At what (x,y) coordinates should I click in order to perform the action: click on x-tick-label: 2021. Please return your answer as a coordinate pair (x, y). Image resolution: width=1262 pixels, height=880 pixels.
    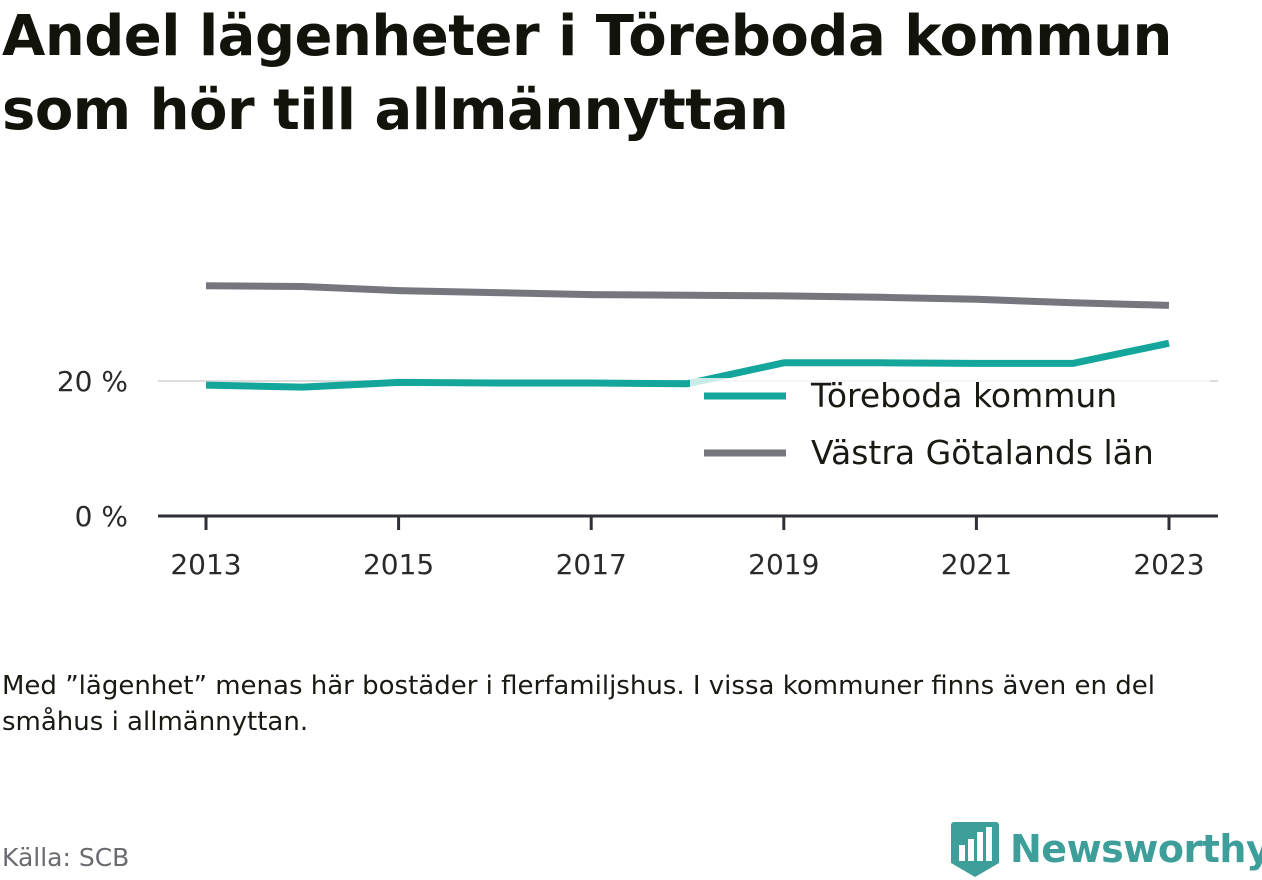
    Looking at the image, I should click on (976, 564).